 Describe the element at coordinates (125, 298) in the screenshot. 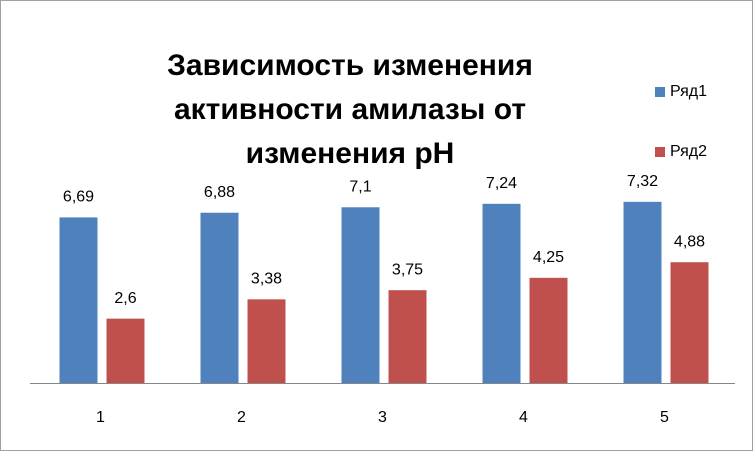

I see `data-label: 2,6` at that location.